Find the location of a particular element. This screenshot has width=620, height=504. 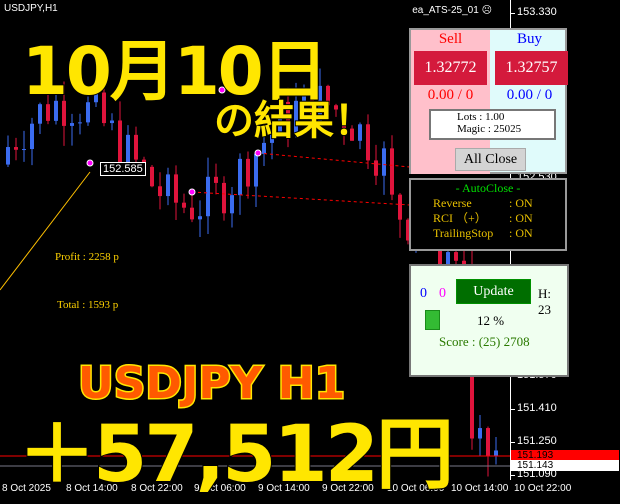

time-tick: 8 Oct 22:00 is located at coordinates (157, 488).